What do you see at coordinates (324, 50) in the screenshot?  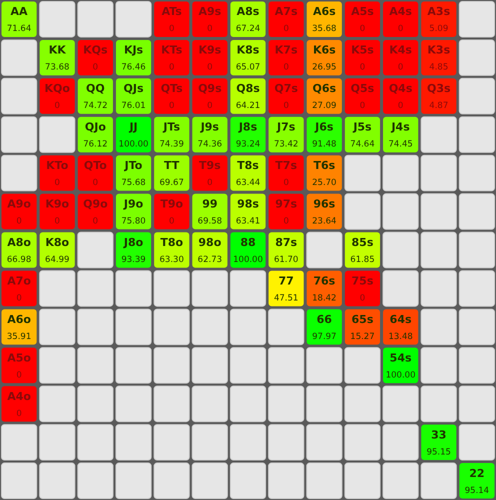 I see `annotation: K6s` at bounding box center [324, 50].